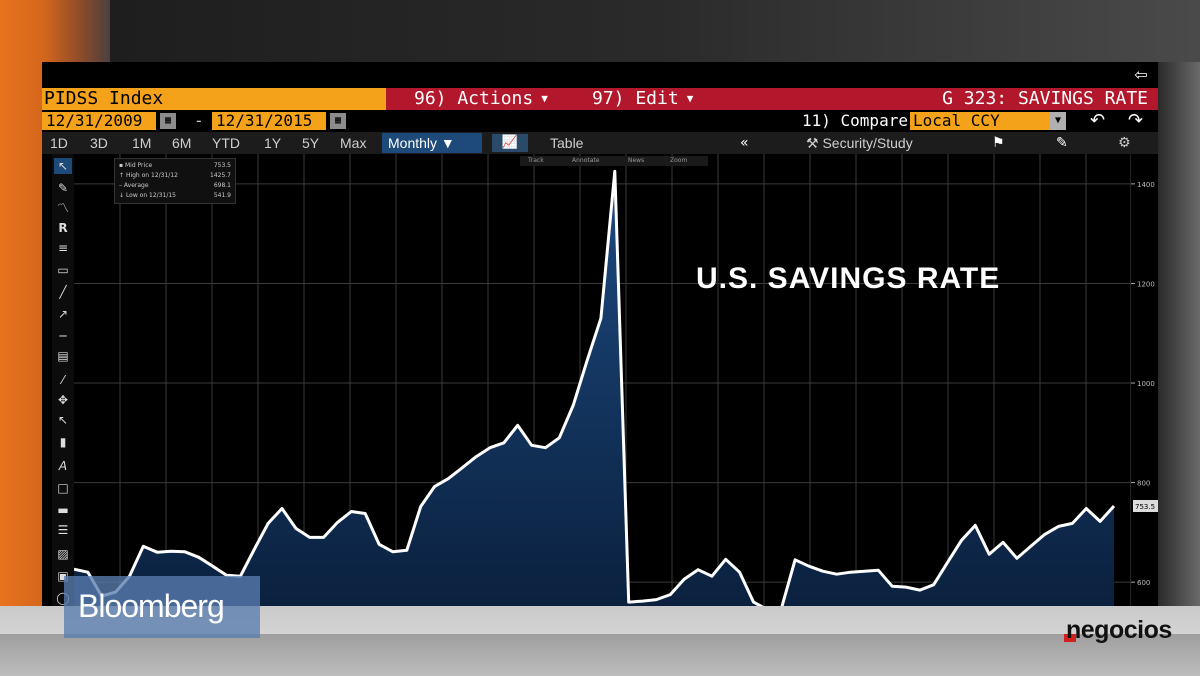  Describe the element at coordinates (636, 160) in the screenshot. I see `news-tool: News` at that location.